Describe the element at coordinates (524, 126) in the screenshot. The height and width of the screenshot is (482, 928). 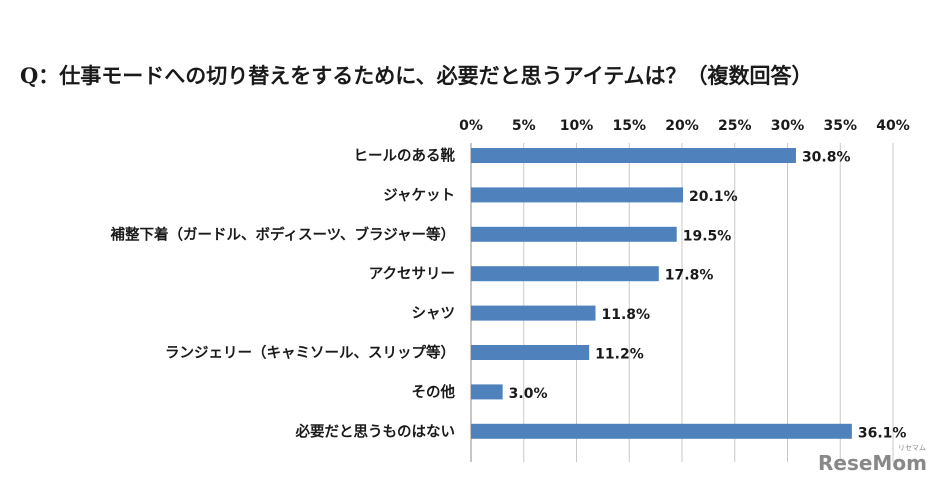
I see `x-tick-label: 5%` at that location.